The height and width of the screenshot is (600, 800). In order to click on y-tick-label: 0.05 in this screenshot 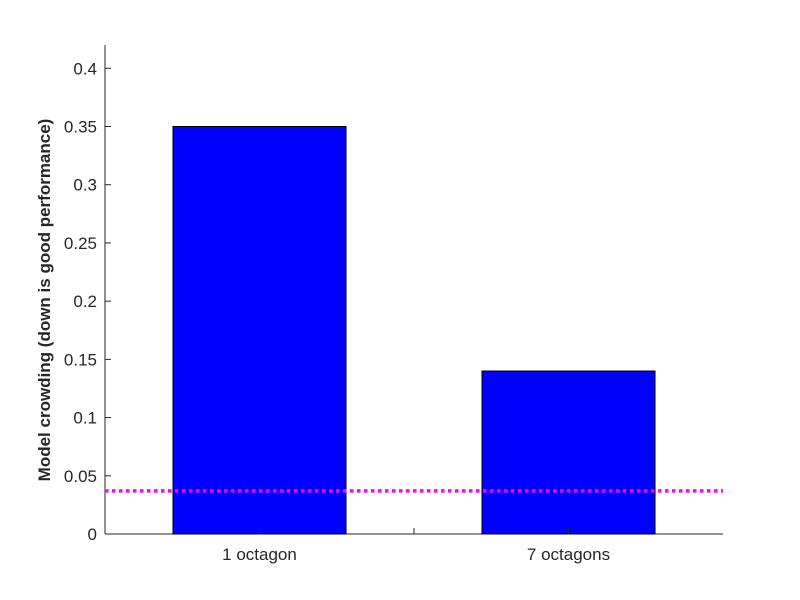, I will do `click(80, 476)`.